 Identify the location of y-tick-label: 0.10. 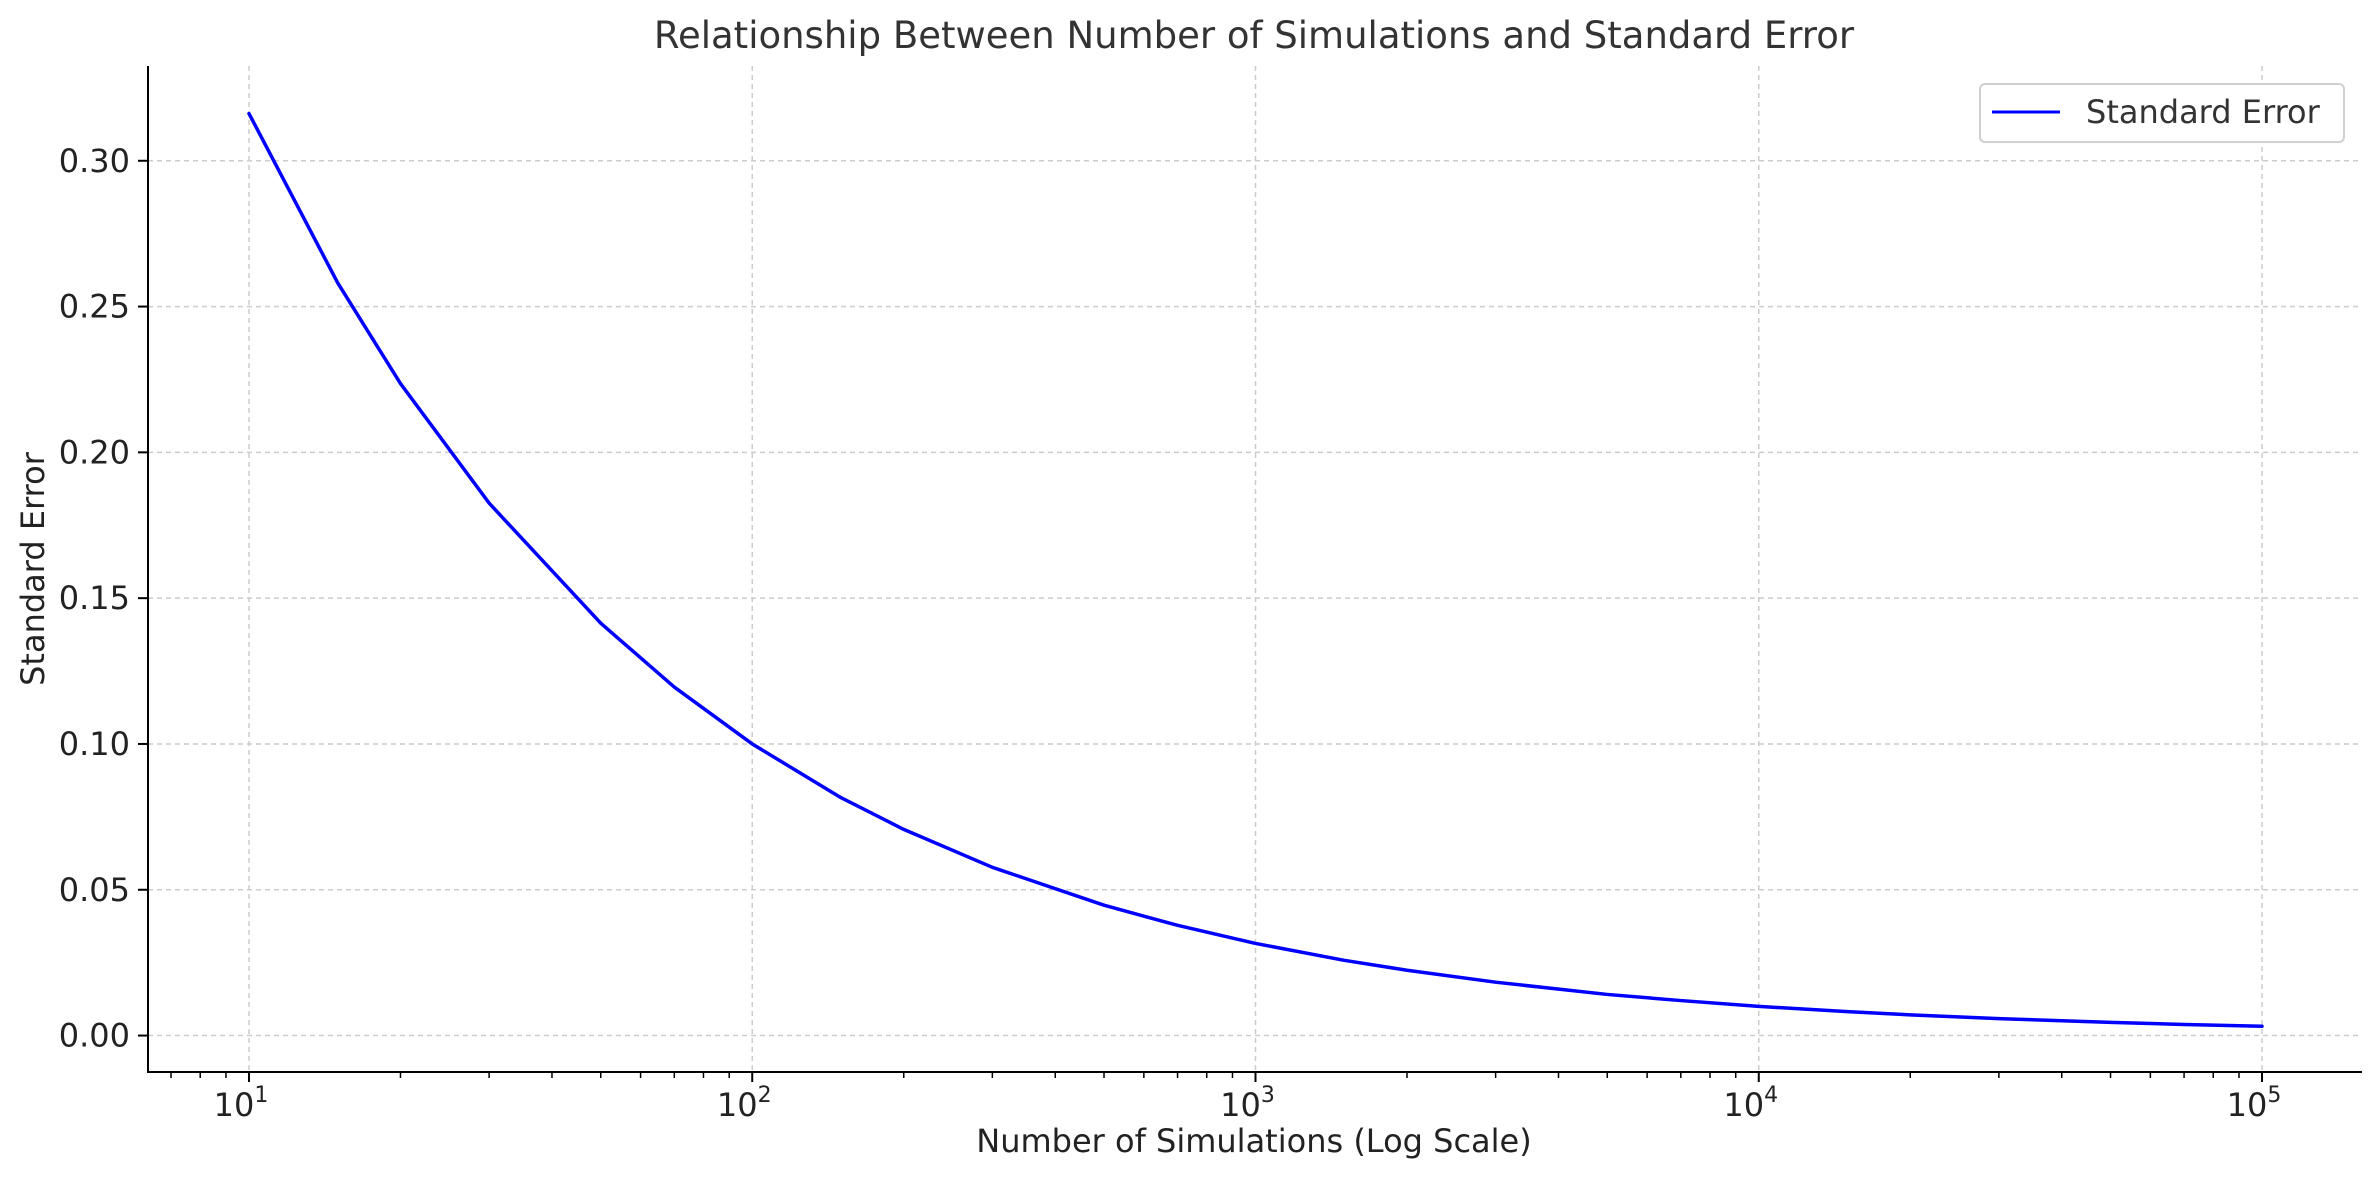
(94, 744).